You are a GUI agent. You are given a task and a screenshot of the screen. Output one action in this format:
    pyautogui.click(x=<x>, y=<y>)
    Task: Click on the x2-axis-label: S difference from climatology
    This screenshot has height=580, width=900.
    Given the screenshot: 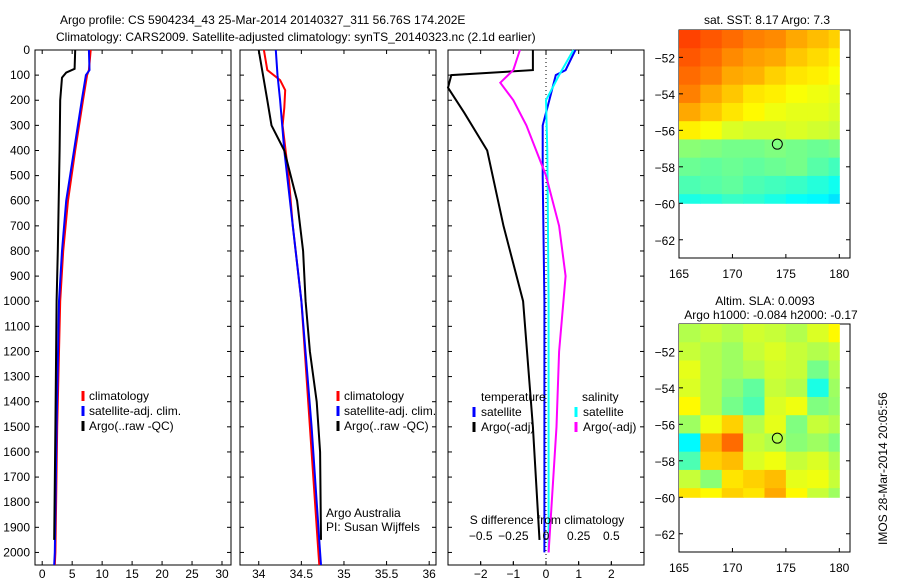 What is the action you would take?
    pyautogui.click(x=547, y=520)
    